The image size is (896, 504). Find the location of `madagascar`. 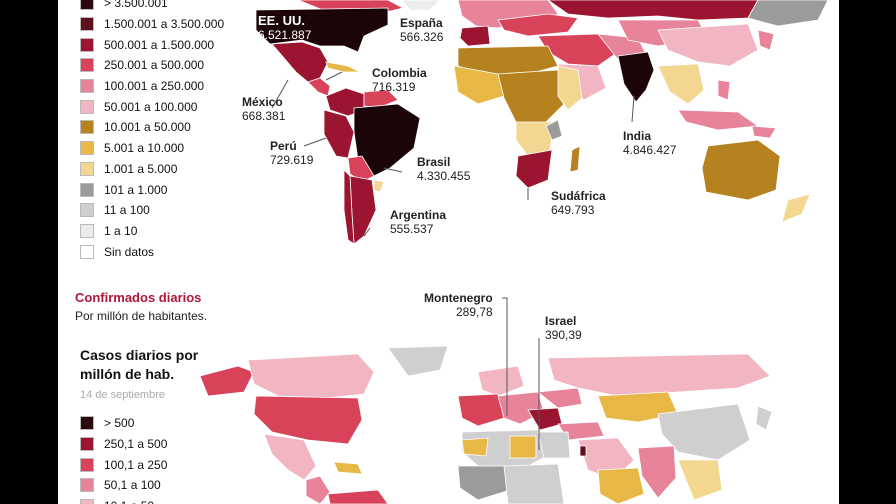

madagascar is located at coordinates (575, 159).